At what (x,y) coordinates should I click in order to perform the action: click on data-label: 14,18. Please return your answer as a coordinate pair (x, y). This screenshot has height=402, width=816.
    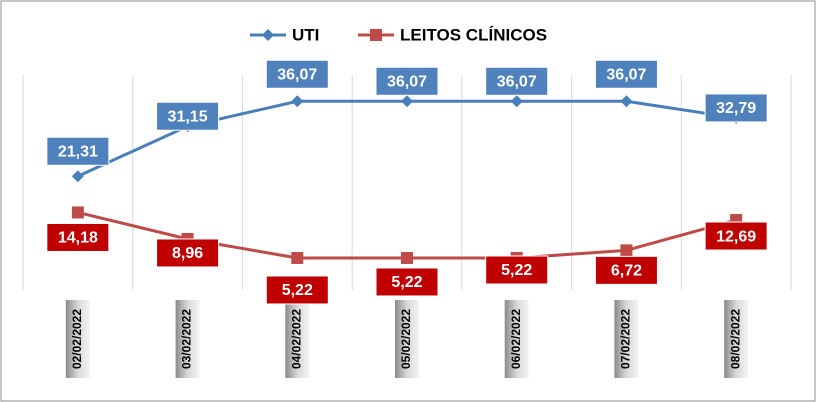
    Looking at the image, I should click on (78, 238).